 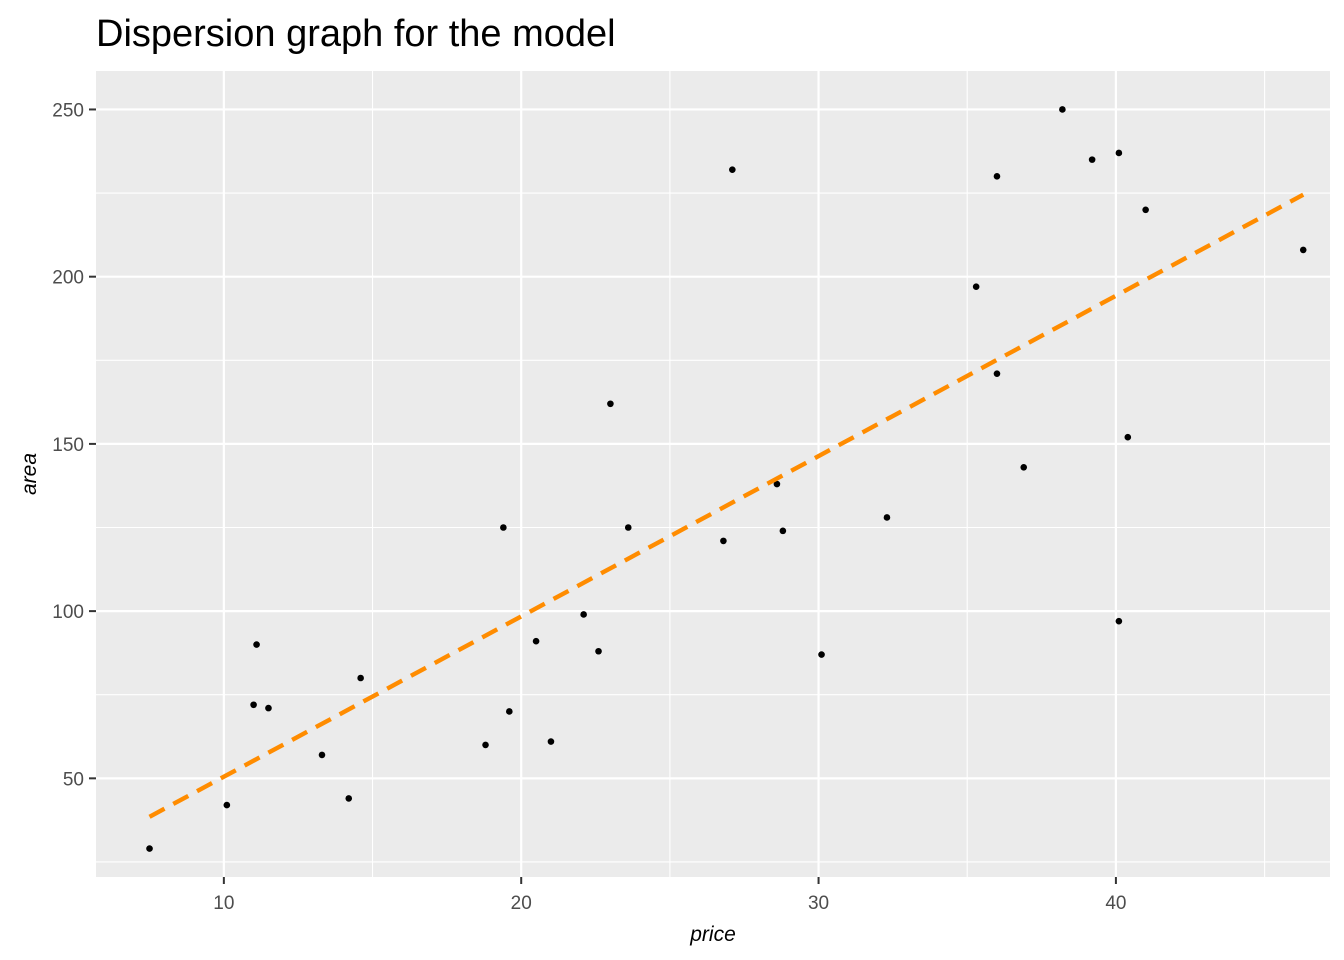 What do you see at coordinates (712, 934) in the screenshot?
I see `x-axis-label: price` at bounding box center [712, 934].